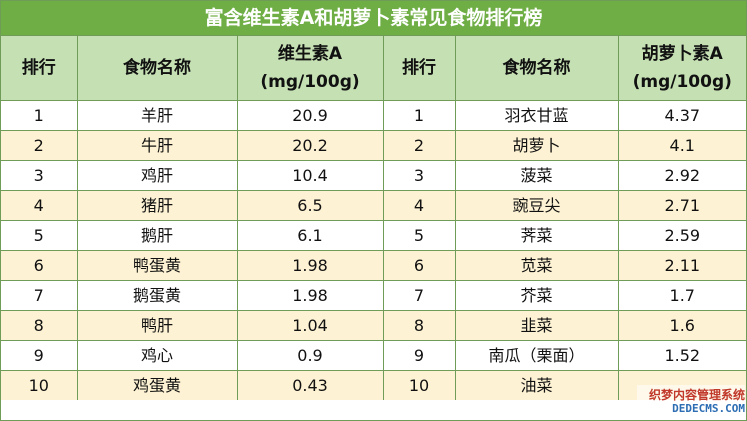 The width and height of the screenshot is (747, 421). I want to click on carotene-value-cell: 1.52, so click(681, 355).